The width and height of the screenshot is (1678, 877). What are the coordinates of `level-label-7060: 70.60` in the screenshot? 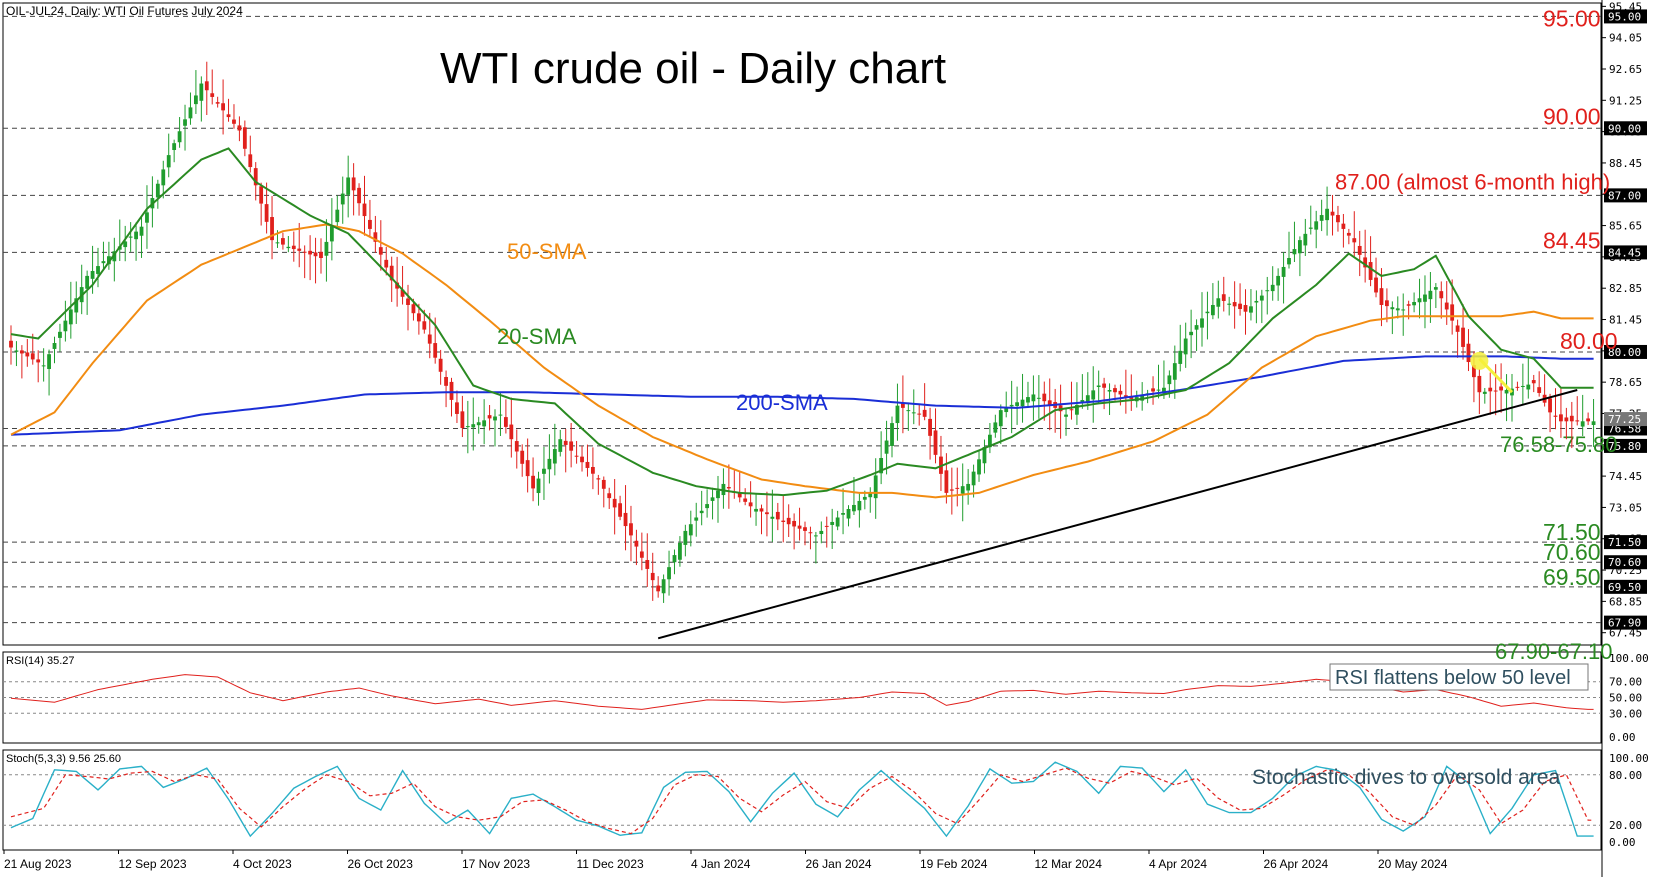 It's located at (1572, 552).